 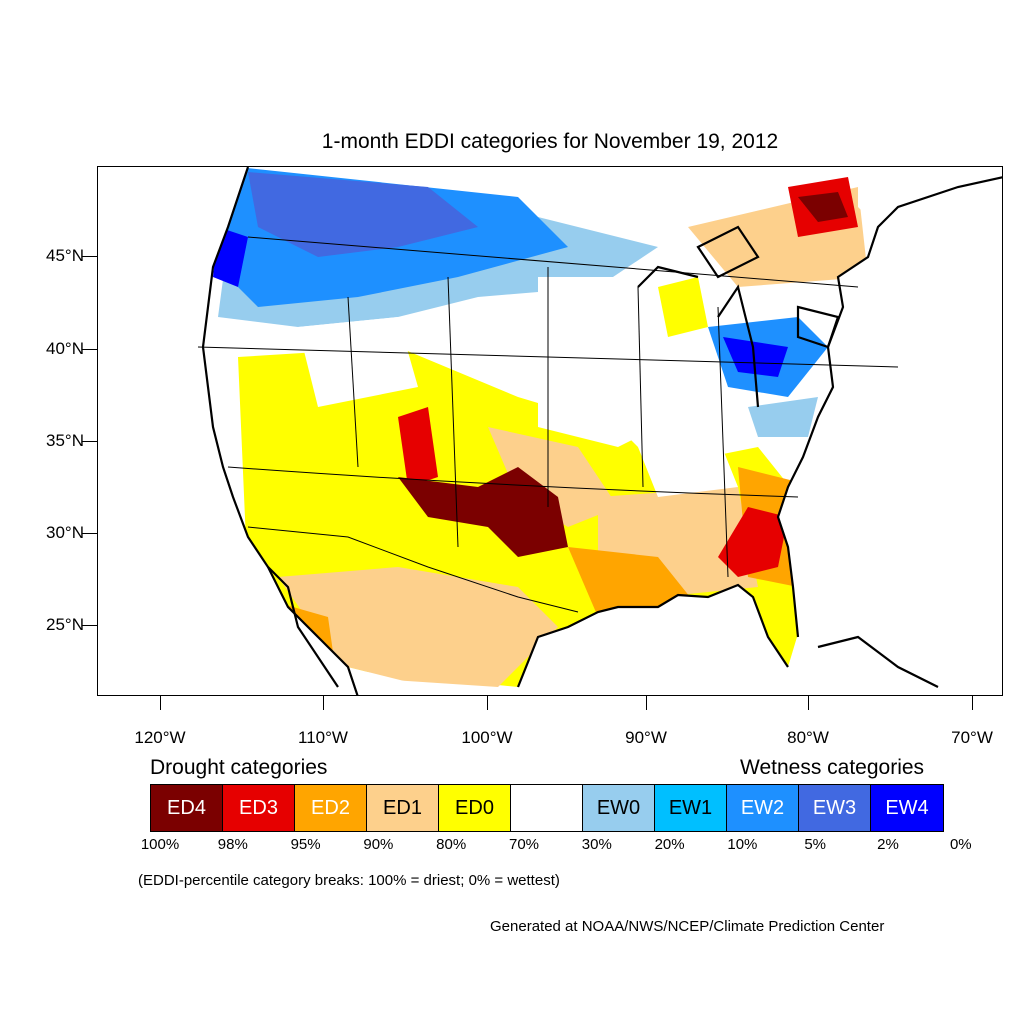 I want to click on legend-box-ed1: ED1, so click(x=403, y=808).